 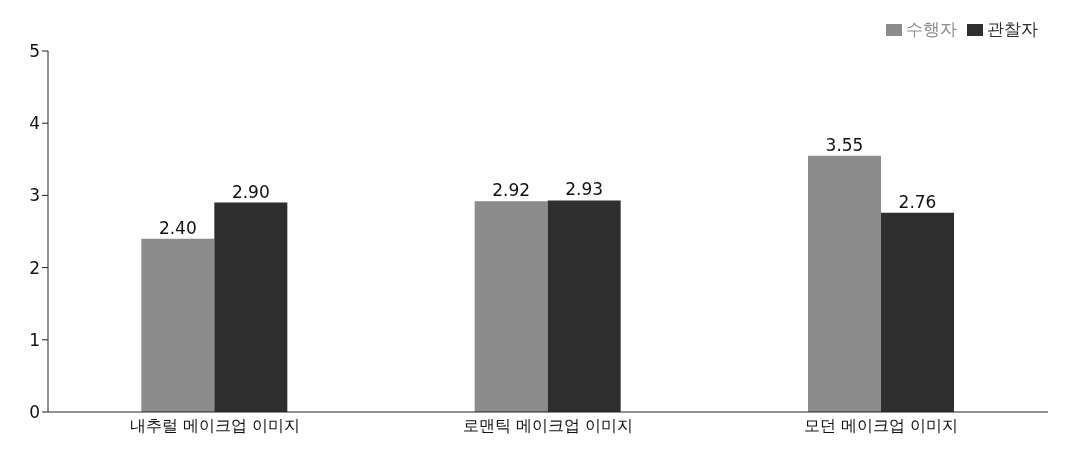 What do you see at coordinates (34, 51) in the screenshot?
I see `y-tick-label: 5` at bounding box center [34, 51].